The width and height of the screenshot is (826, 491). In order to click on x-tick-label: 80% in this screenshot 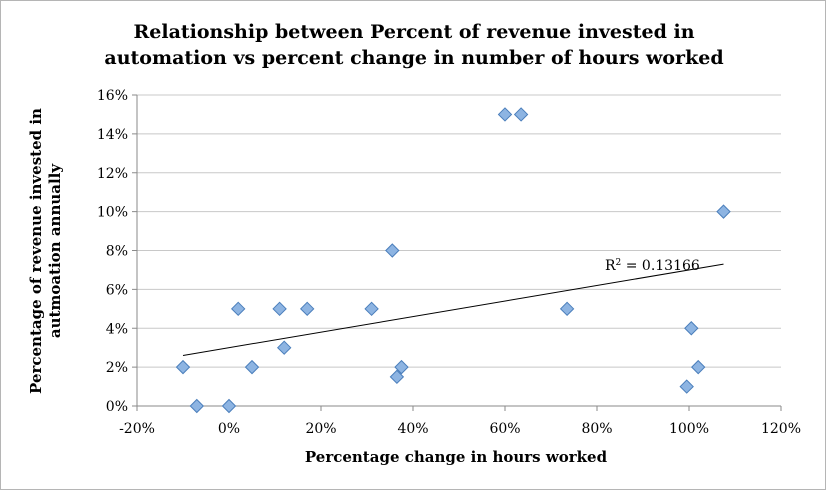, I will do `click(596, 429)`.